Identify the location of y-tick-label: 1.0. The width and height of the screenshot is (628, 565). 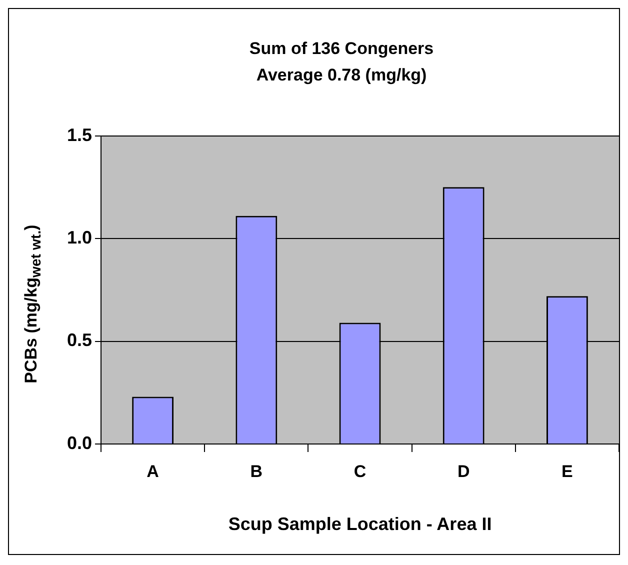
(79, 238).